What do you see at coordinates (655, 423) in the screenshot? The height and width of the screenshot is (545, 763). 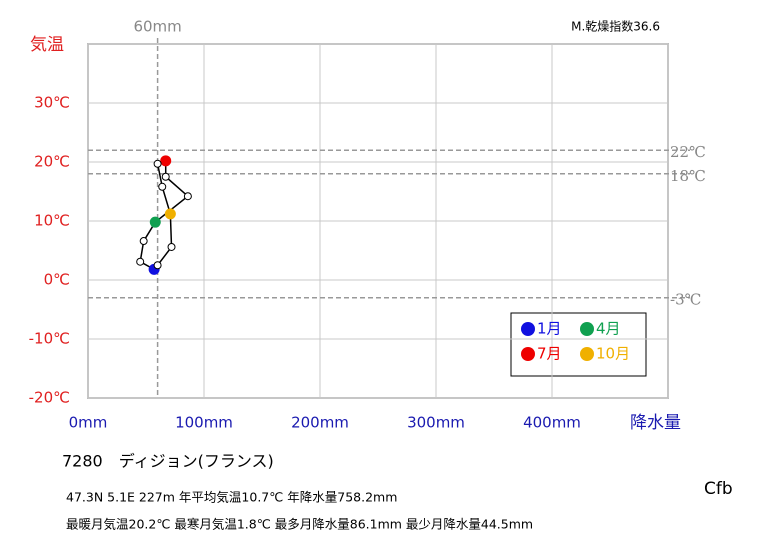 I see `x-title: 降水量` at bounding box center [655, 423].